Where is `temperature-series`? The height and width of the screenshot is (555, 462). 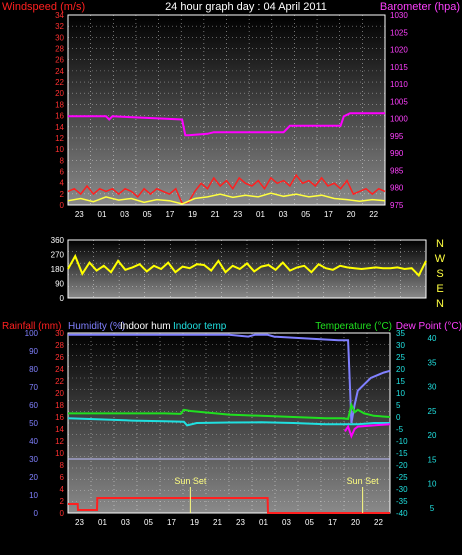
temperature-series is located at coordinates (229, 410).